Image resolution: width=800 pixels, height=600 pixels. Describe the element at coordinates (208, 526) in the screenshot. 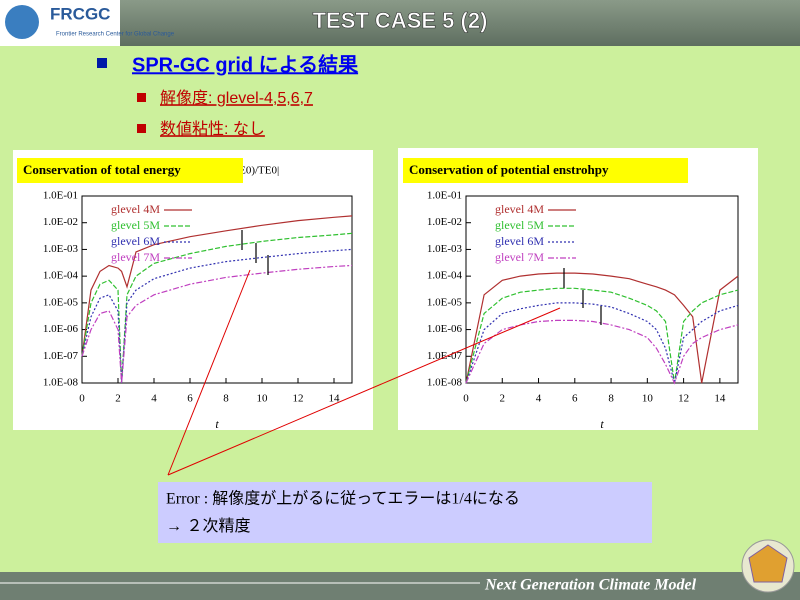

I see `note-line: → ２次精度` at that location.